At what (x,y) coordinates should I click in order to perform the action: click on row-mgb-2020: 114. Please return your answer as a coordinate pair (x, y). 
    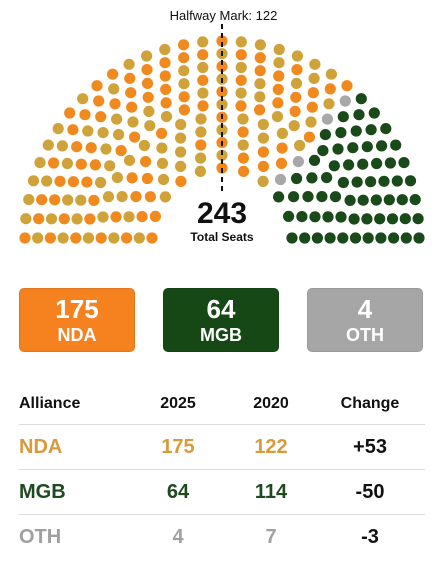
    Looking at the image, I should click on (271, 492).